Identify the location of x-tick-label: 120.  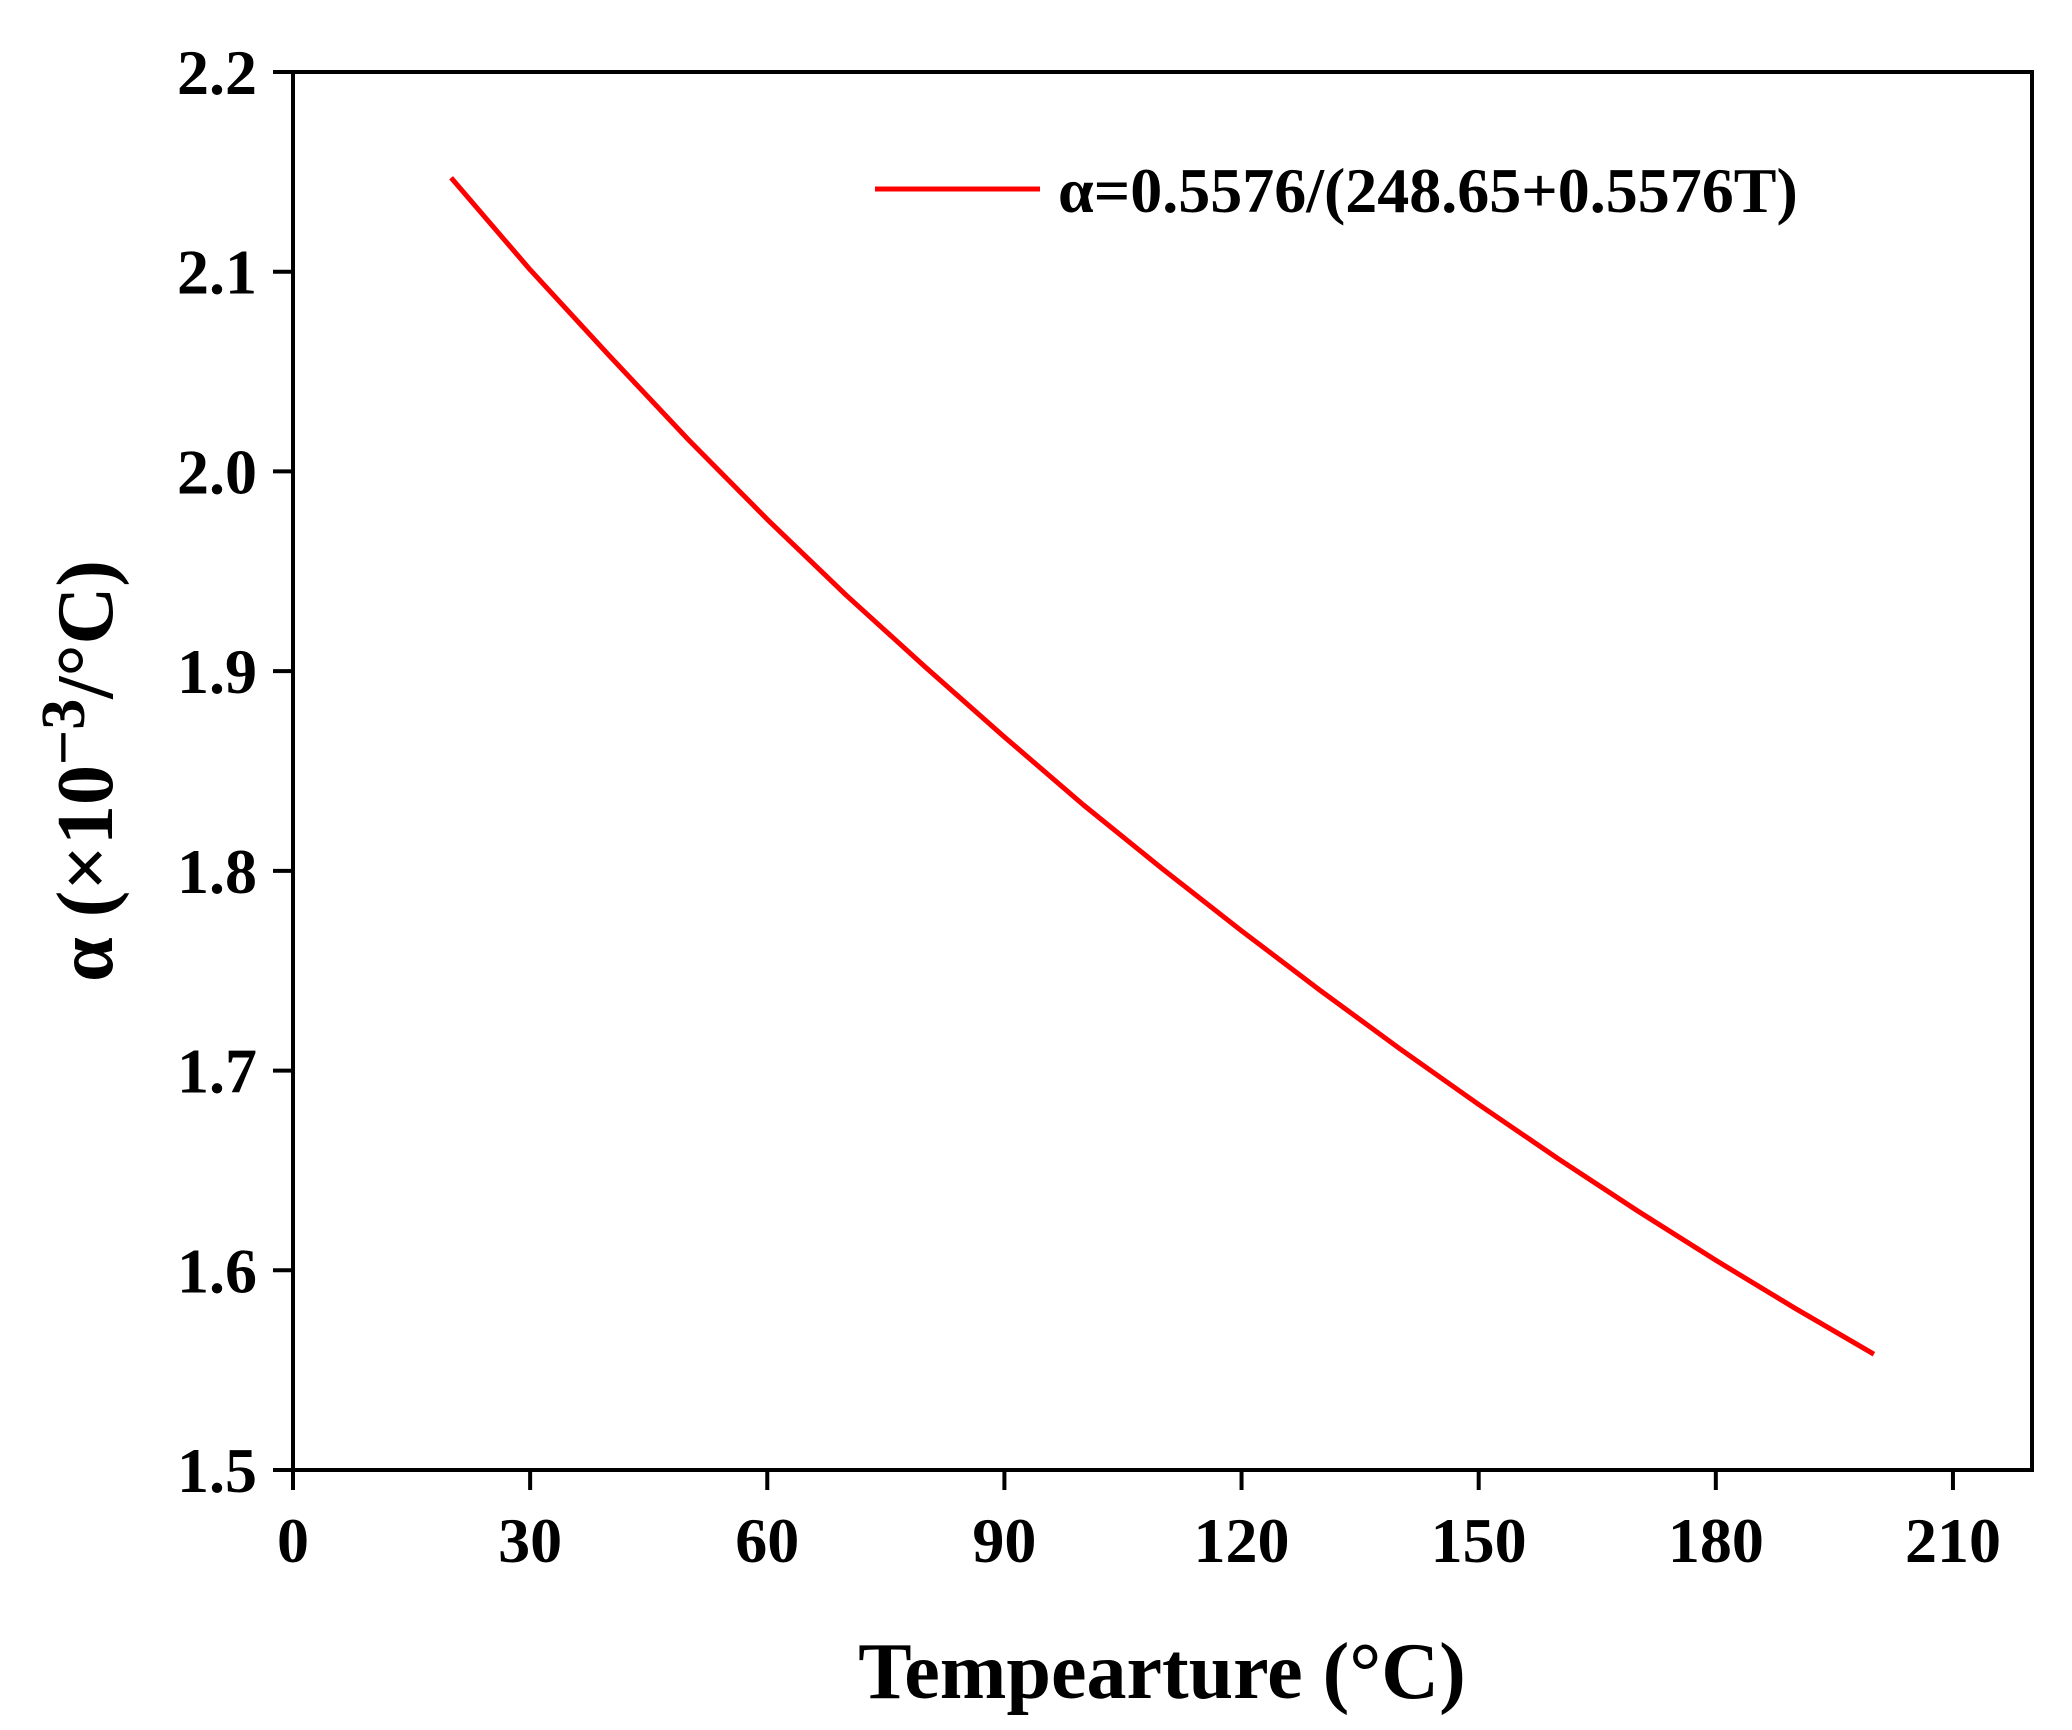
(1242, 1540).